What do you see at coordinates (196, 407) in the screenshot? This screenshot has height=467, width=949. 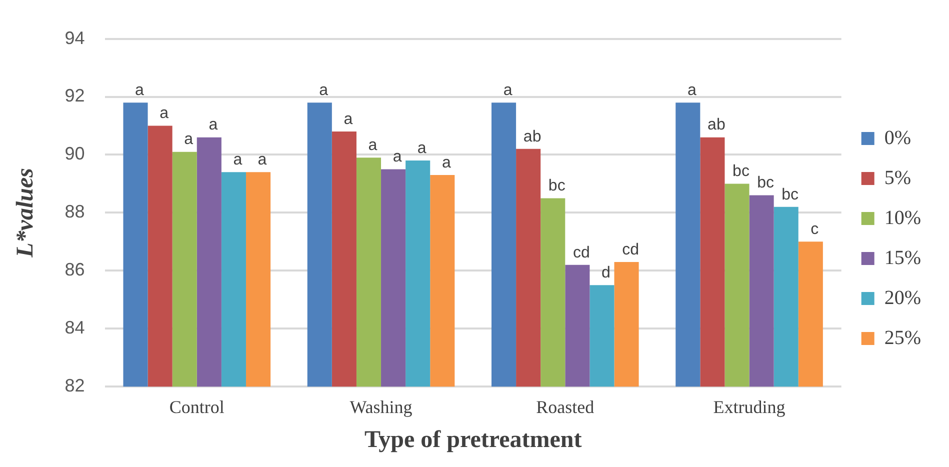 I see `x-tick-label: Control` at bounding box center [196, 407].